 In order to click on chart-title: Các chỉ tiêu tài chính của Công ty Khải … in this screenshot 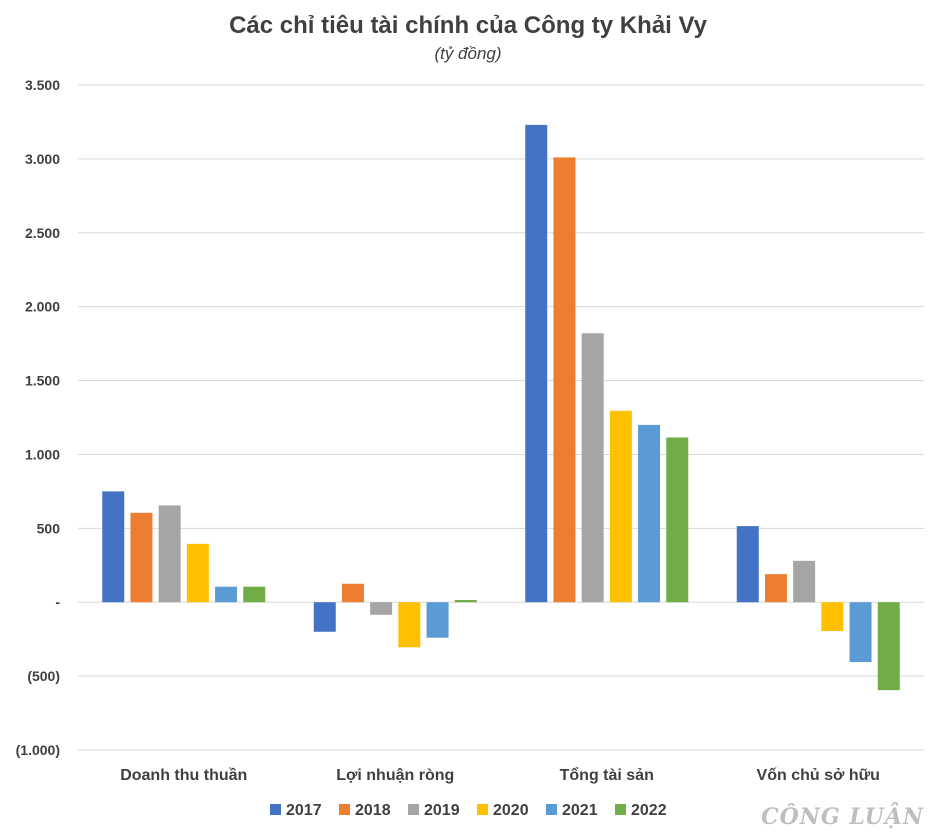, I will do `click(468, 25)`.